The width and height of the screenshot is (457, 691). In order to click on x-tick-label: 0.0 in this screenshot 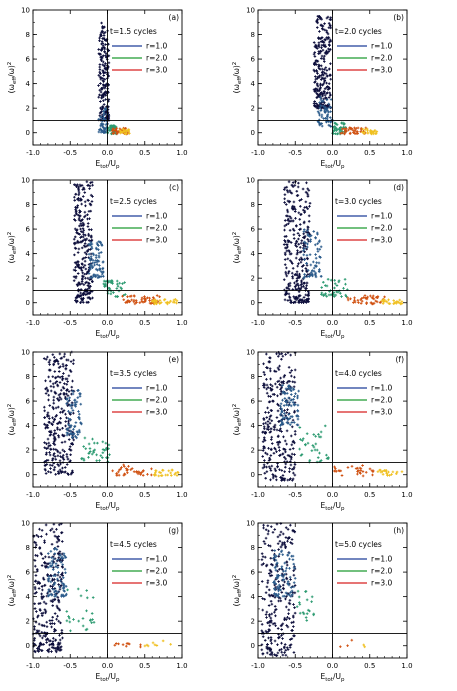, I will do `click(107, 495)`.